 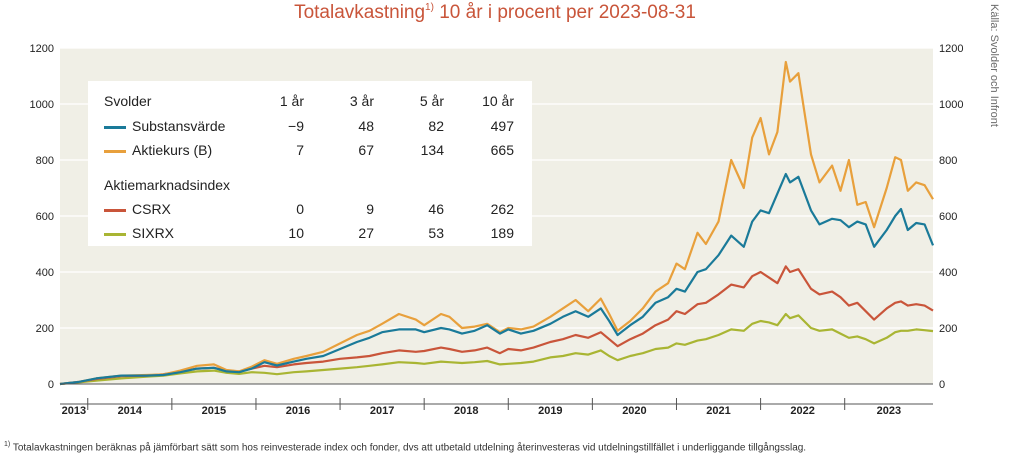 What do you see at coordinates (431, 101) in the screenshot?
I see `legend-header-5y: 5 år` at bounding box center [431, 101].